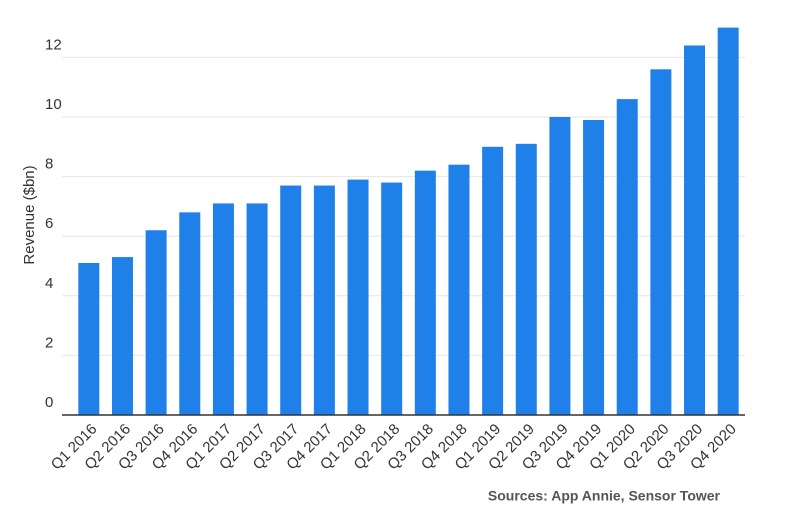 This screenshot has height=513, width=800. What do you see at coordinates (53, 104) in the screenshot?
I see `y-tick-label: 10` at bounding box center [53, 104].